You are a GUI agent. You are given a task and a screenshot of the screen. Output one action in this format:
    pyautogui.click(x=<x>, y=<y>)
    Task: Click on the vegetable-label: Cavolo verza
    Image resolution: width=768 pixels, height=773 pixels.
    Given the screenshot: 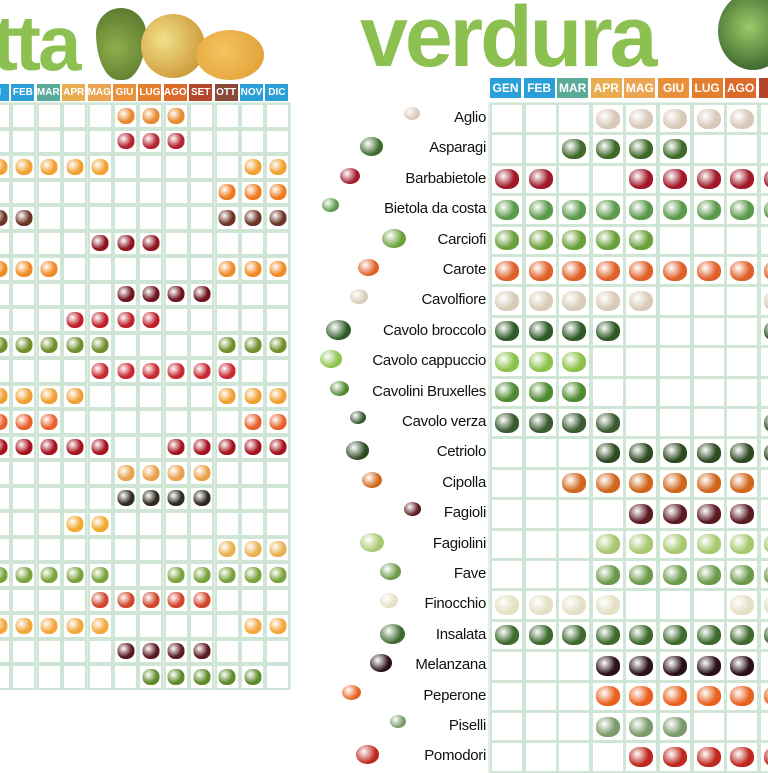 What is the action you would take?
    pyautogui.click(x=444, y=421)
    